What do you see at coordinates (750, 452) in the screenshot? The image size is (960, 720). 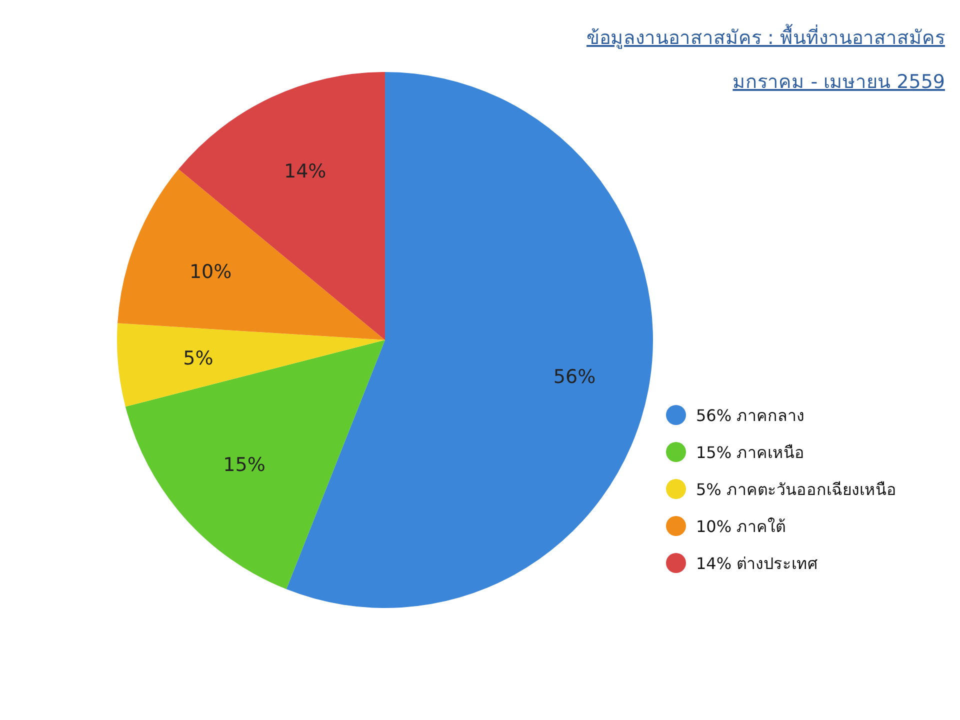 I see `legend-label: 15% ภาคเหนือ` at bounding box center [750, 452].